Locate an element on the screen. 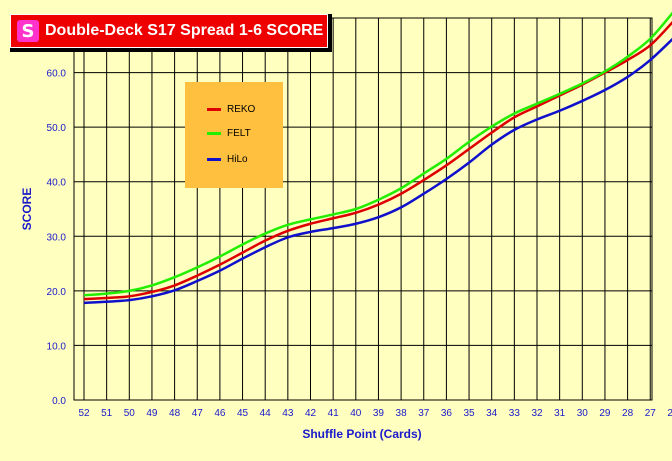 This screenshot has height=461, width=672. x-tick-label: 29 is located at coordinates (605, 413).